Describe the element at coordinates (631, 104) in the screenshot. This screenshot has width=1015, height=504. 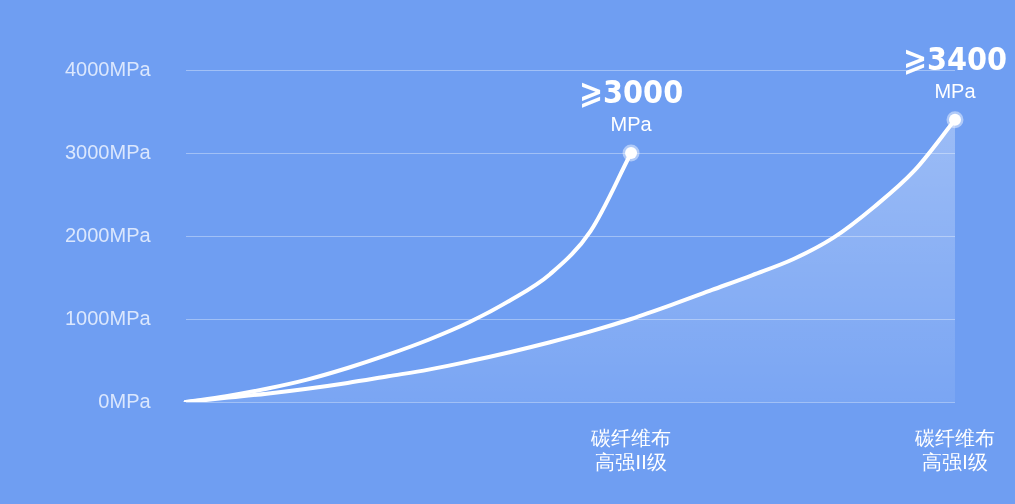
I see `data-label: ⩾3000 MPa` at that location.